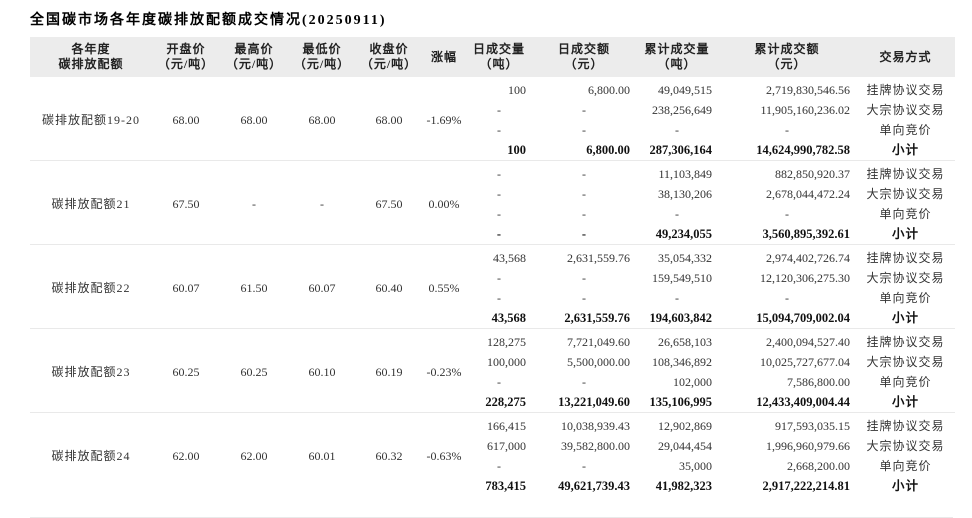  What do you see at coordinates (681, 402) in the screenshot?
I see `cumulative-volume-cell: 135,106,995` at bounding box center [681, 402].